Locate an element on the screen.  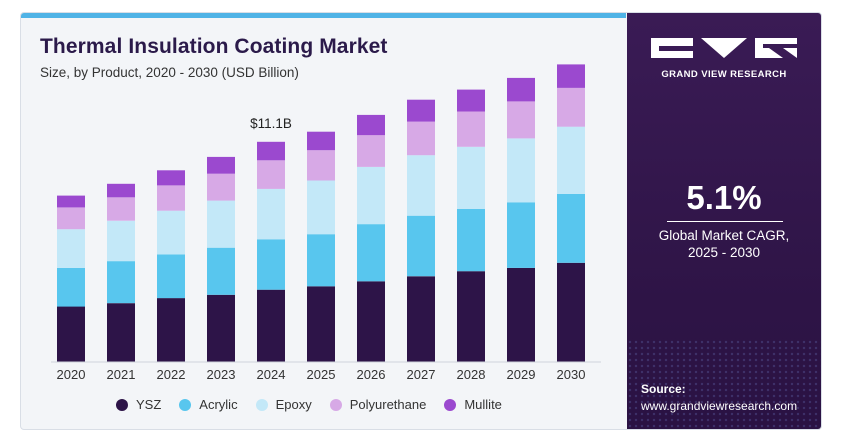
bar-segment-mullite-2028 is located at coordinates (471, 100).